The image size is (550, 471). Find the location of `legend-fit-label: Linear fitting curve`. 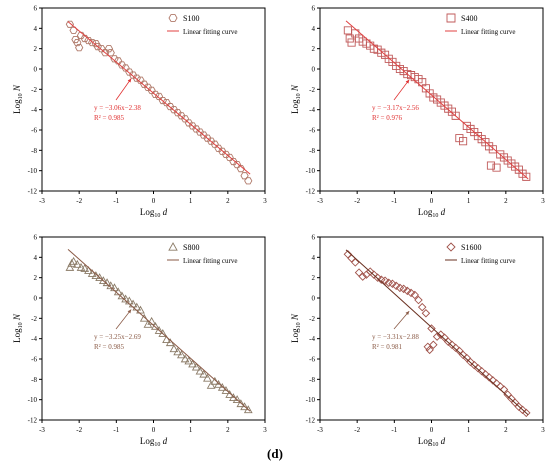

legend-fit-label: Linear fitting curve is located at coordinates (488, 32).